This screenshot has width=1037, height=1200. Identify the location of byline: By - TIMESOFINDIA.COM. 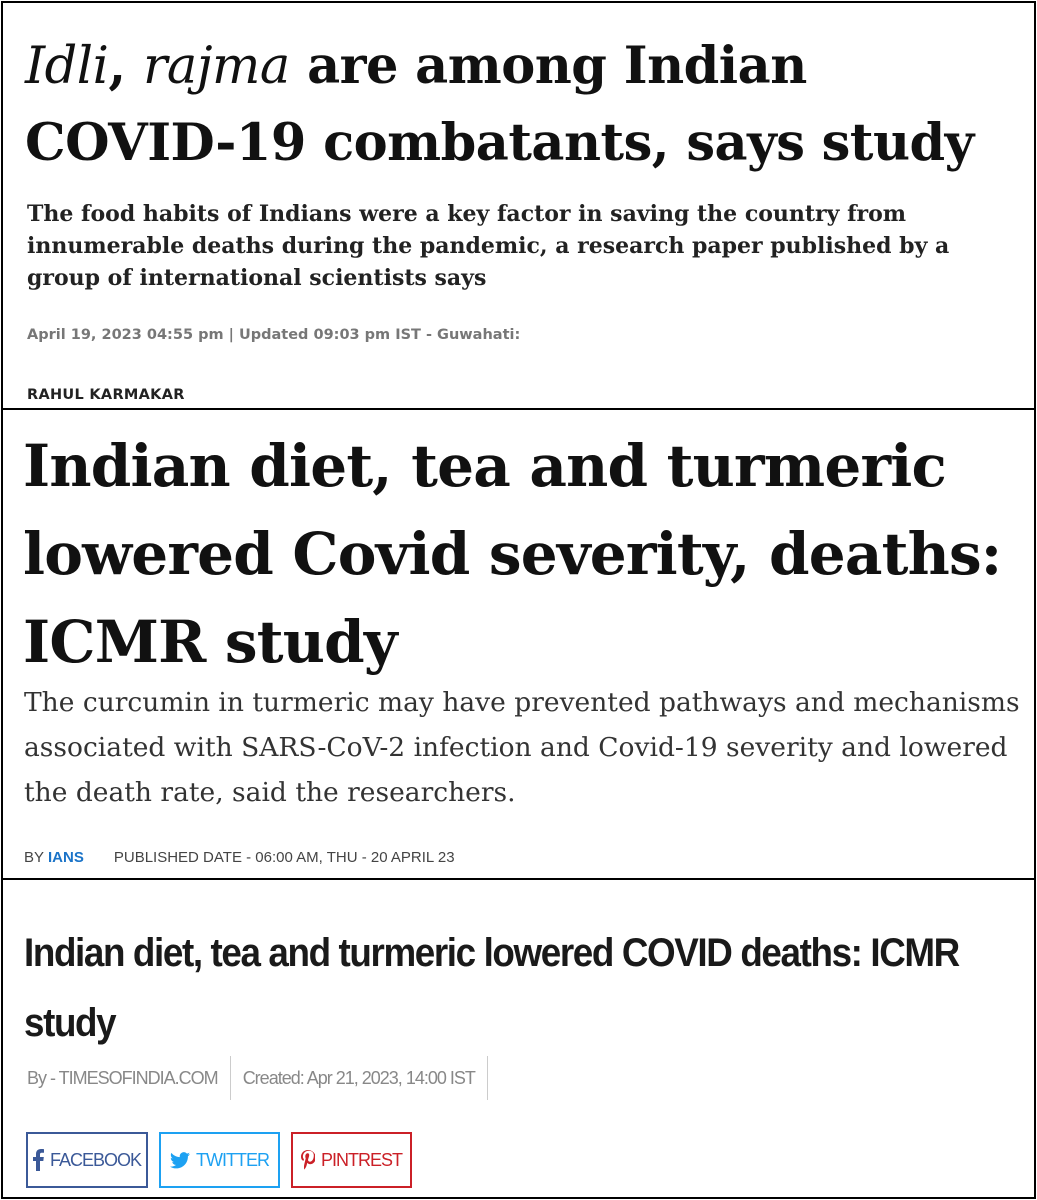
(123, 1077).